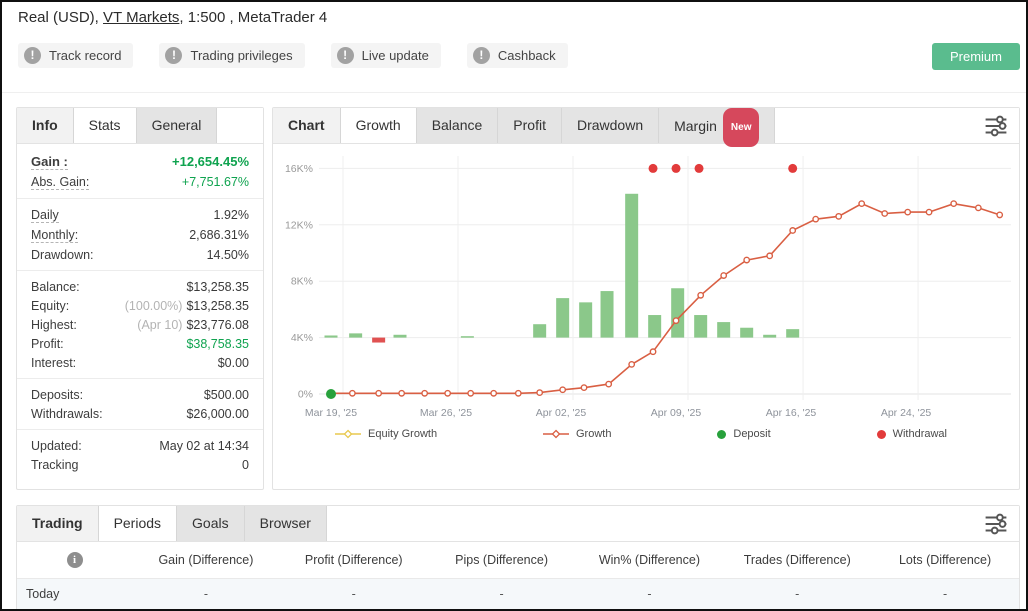 The image size is (1028, 611). Describe the element at coordinates (307, 125) in the screenshot. I see `tab-chart-chart: Chart` at that location.